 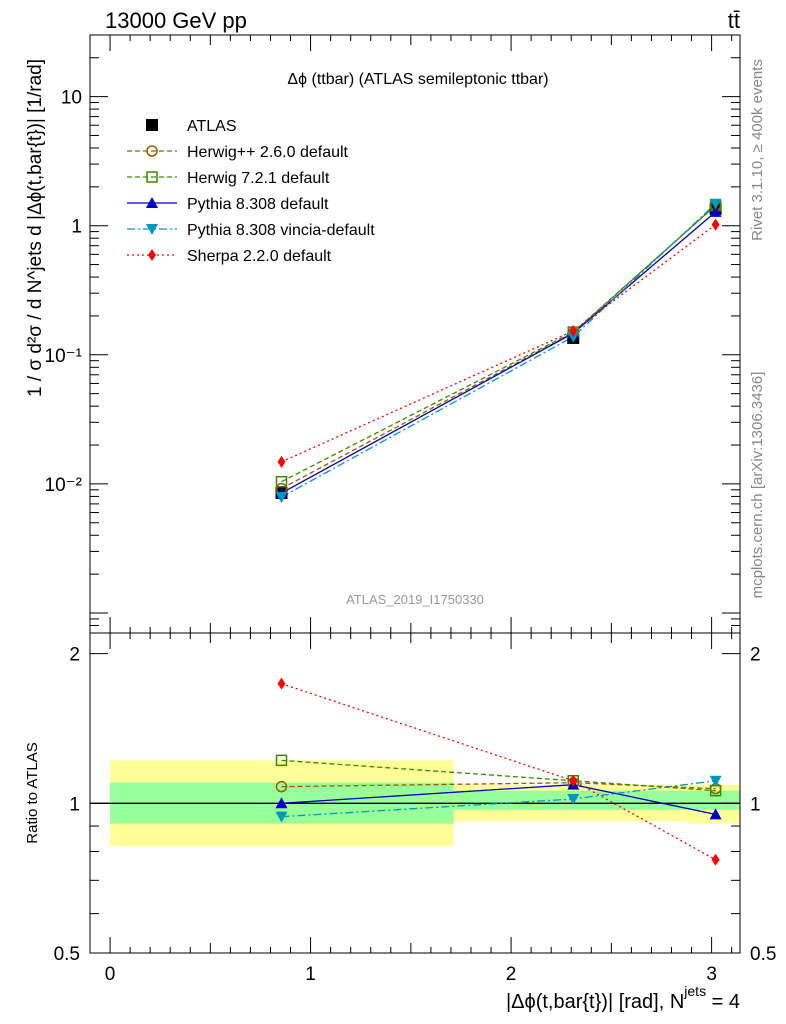 I want to click on legend-entry-herwig-7-2-1-default: Herwig 7.2.1 default, so click(x=228, y=178).